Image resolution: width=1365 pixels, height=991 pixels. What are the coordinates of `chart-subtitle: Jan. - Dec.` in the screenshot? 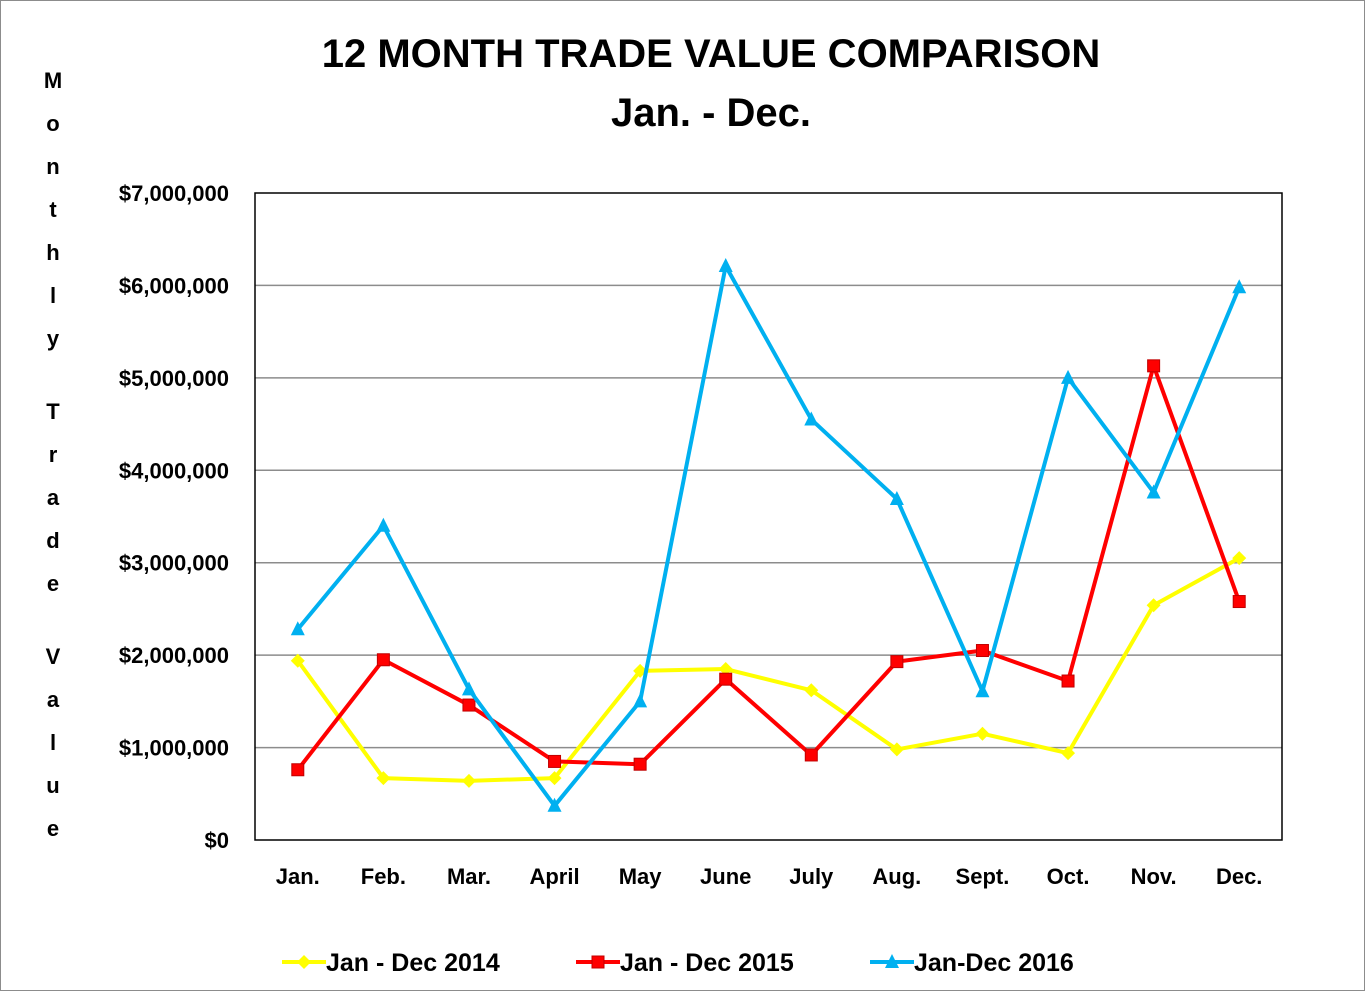 It's located at (711, 113).